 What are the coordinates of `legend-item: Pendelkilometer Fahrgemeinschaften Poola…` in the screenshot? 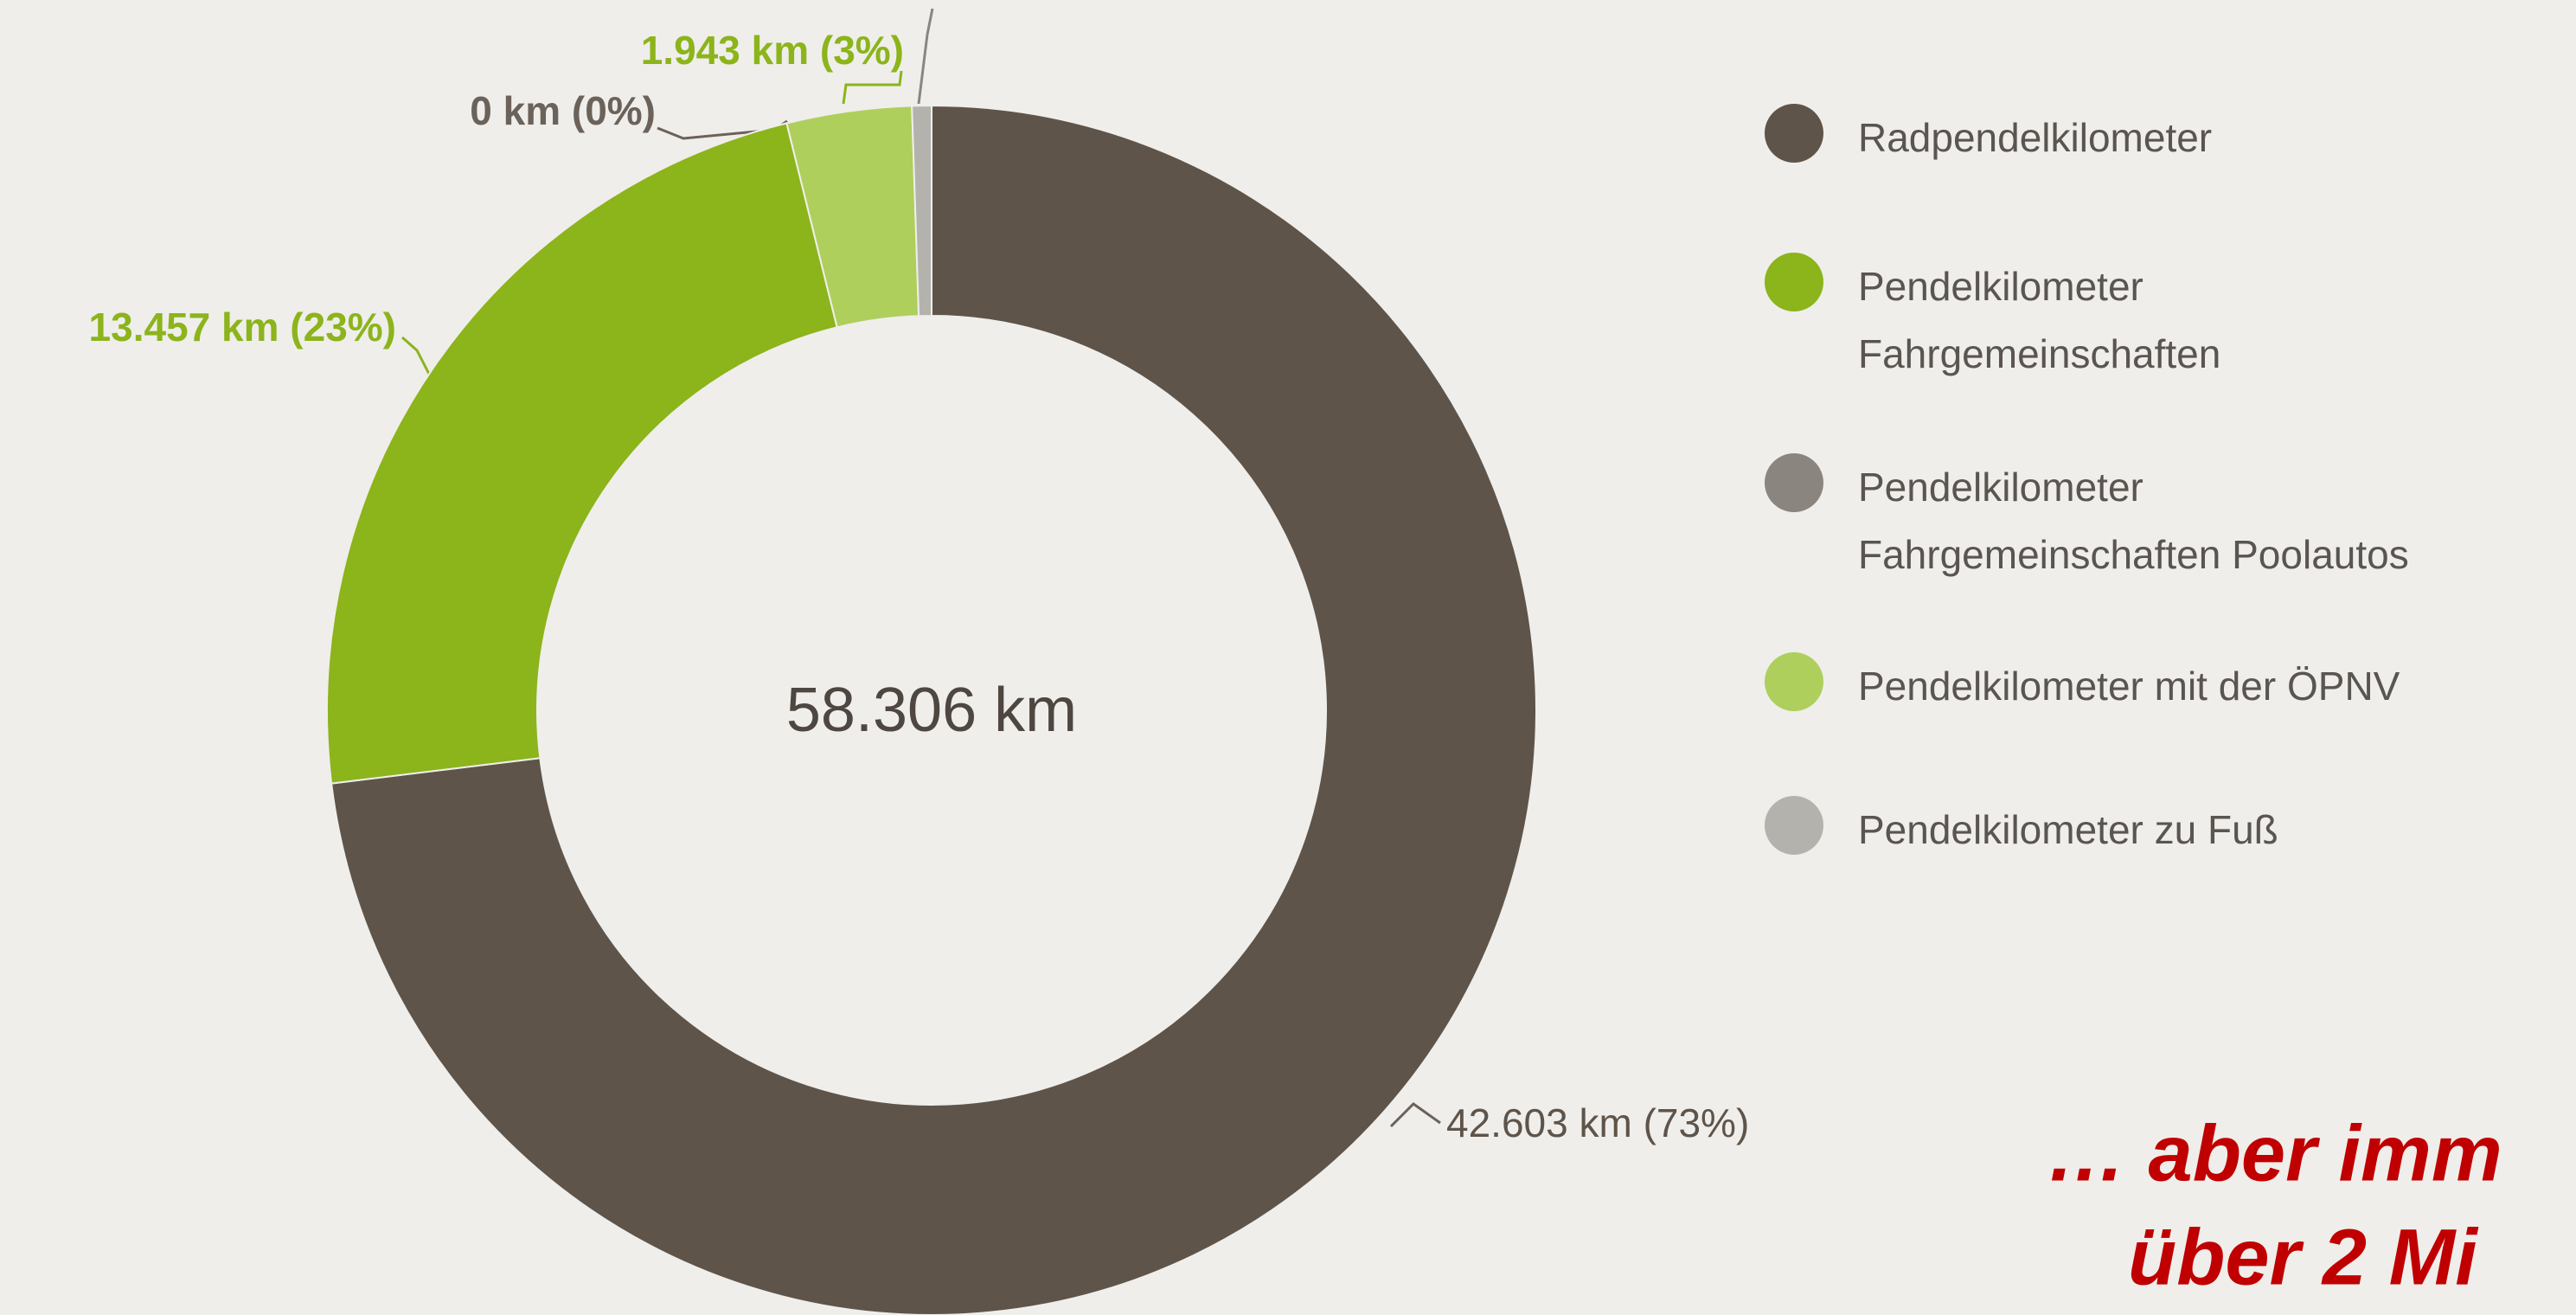 It's located at (2140, 520).